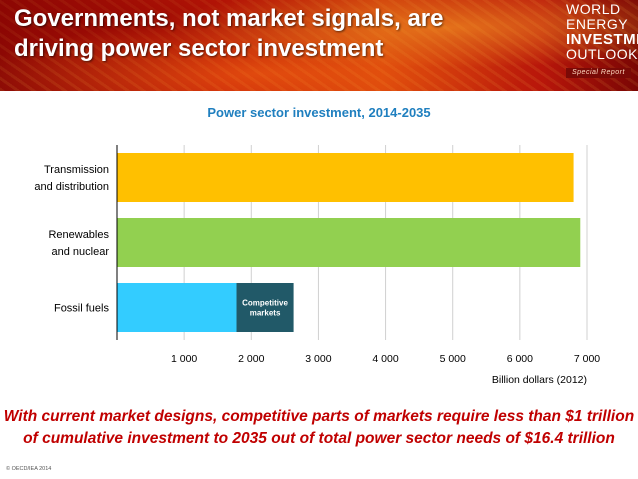 Image resolution: width=638 pixels, height=479 pixels. I want to click on logo-badge: Special Report, so click(598, 73).